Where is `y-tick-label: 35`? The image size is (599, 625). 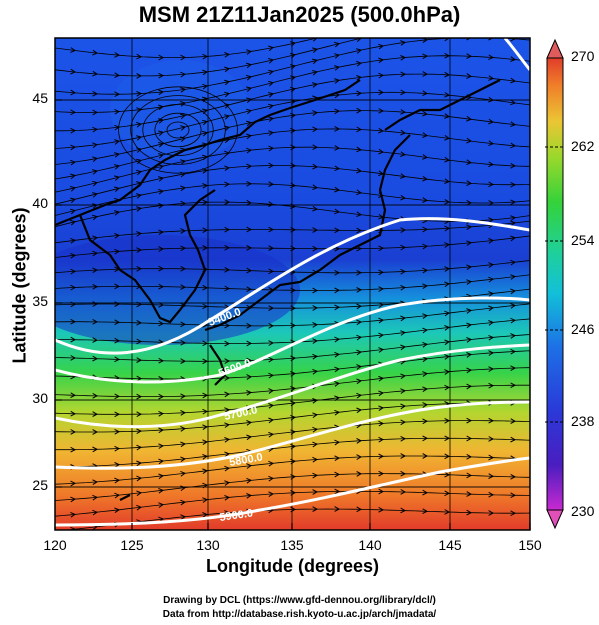
y-tick-label: 35 is located at coordinates (40, 301).